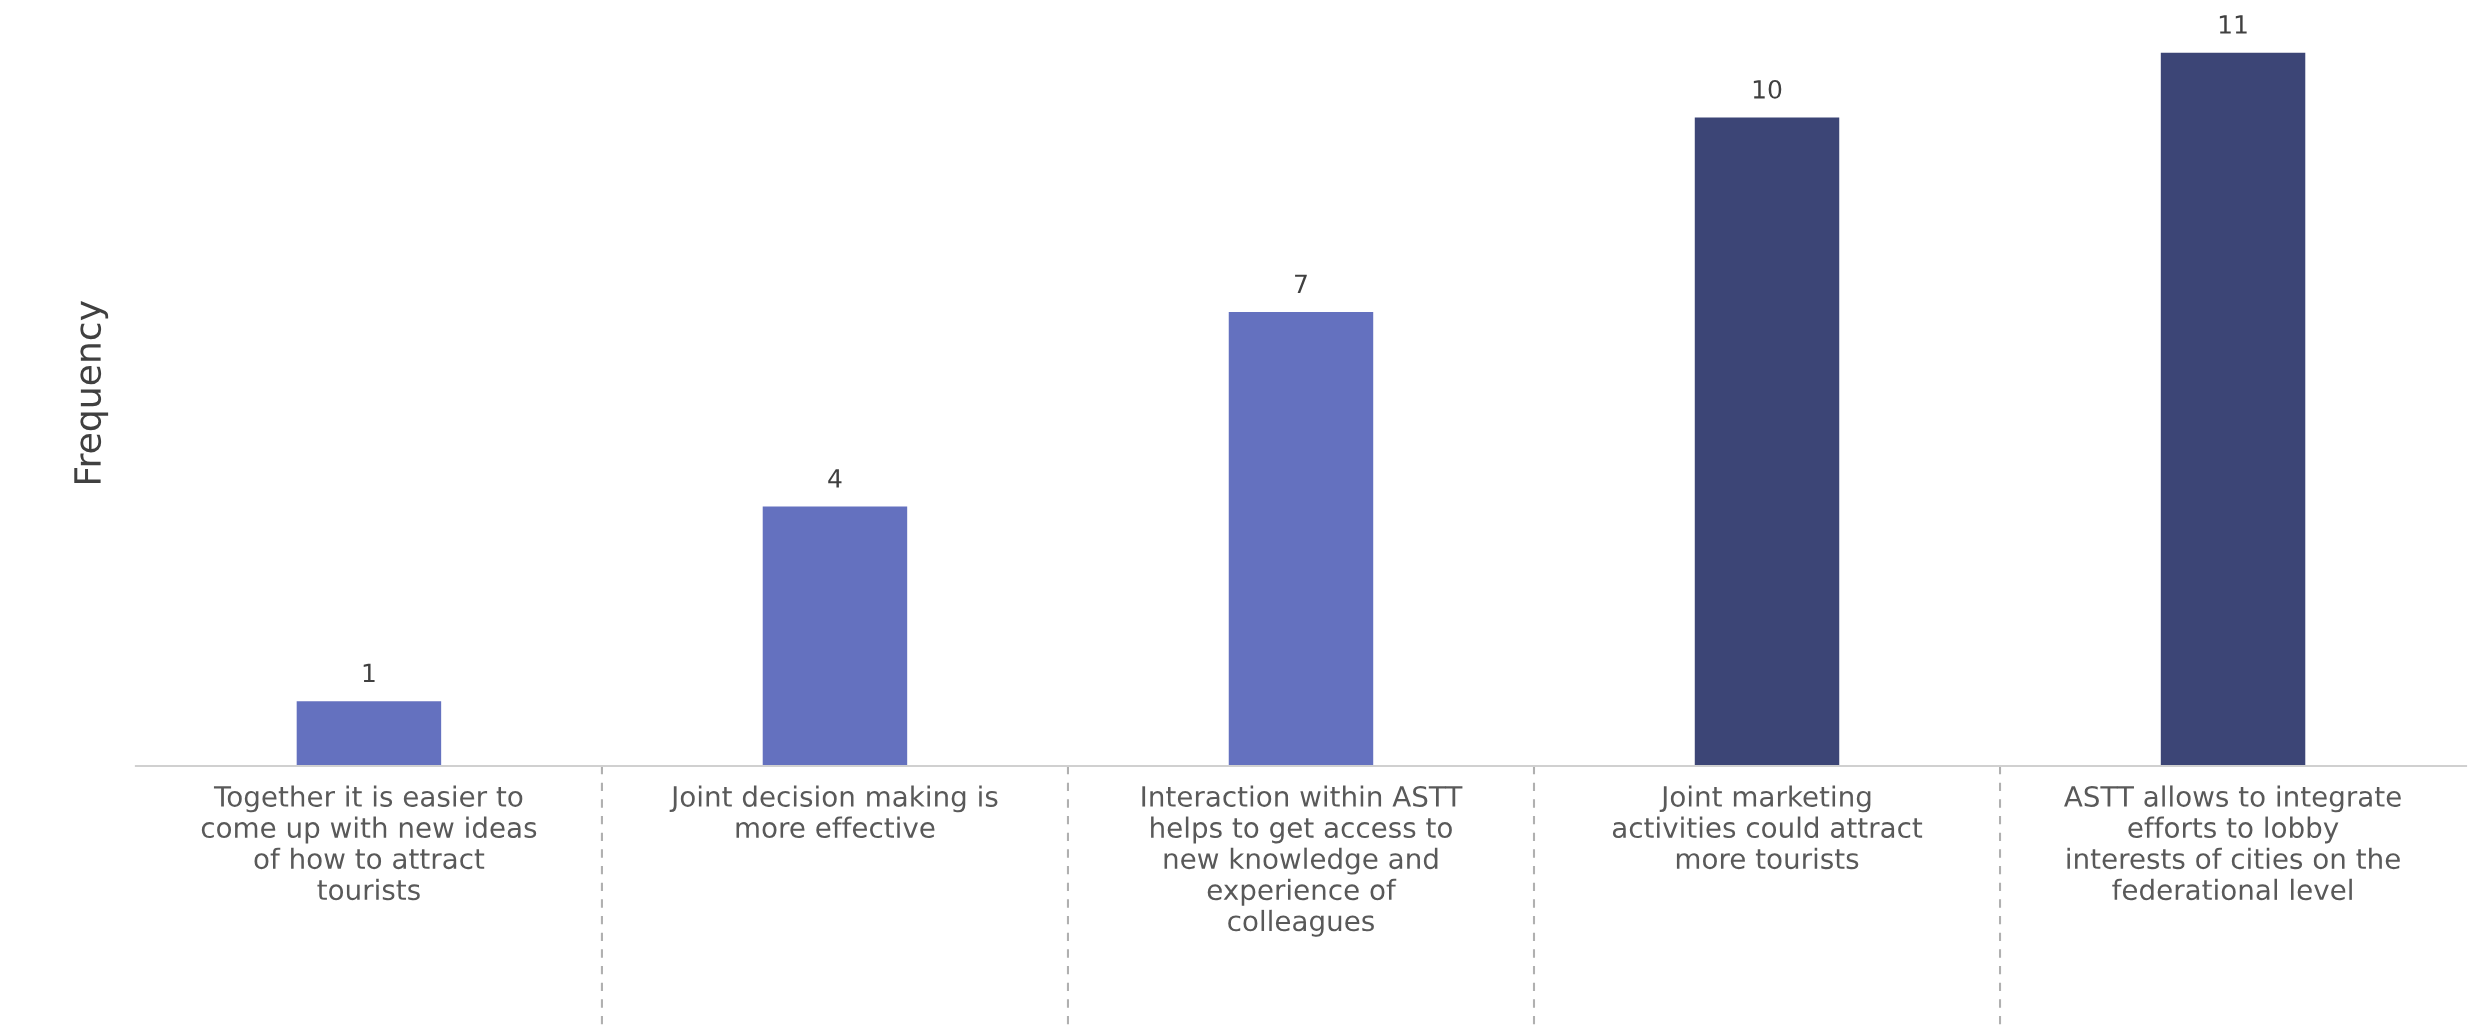  Describe the element at coordinates (369, 843) in the screenshot. I see `x-tick-label: Together it is easier to come up with new ideas of how to attract tourists` at that location.